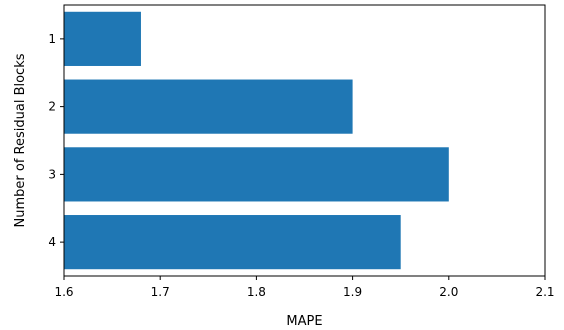  Describe the element at coordinates (63, 292) in the screenshot. I see `x-tick-label: 1.6` at that location.